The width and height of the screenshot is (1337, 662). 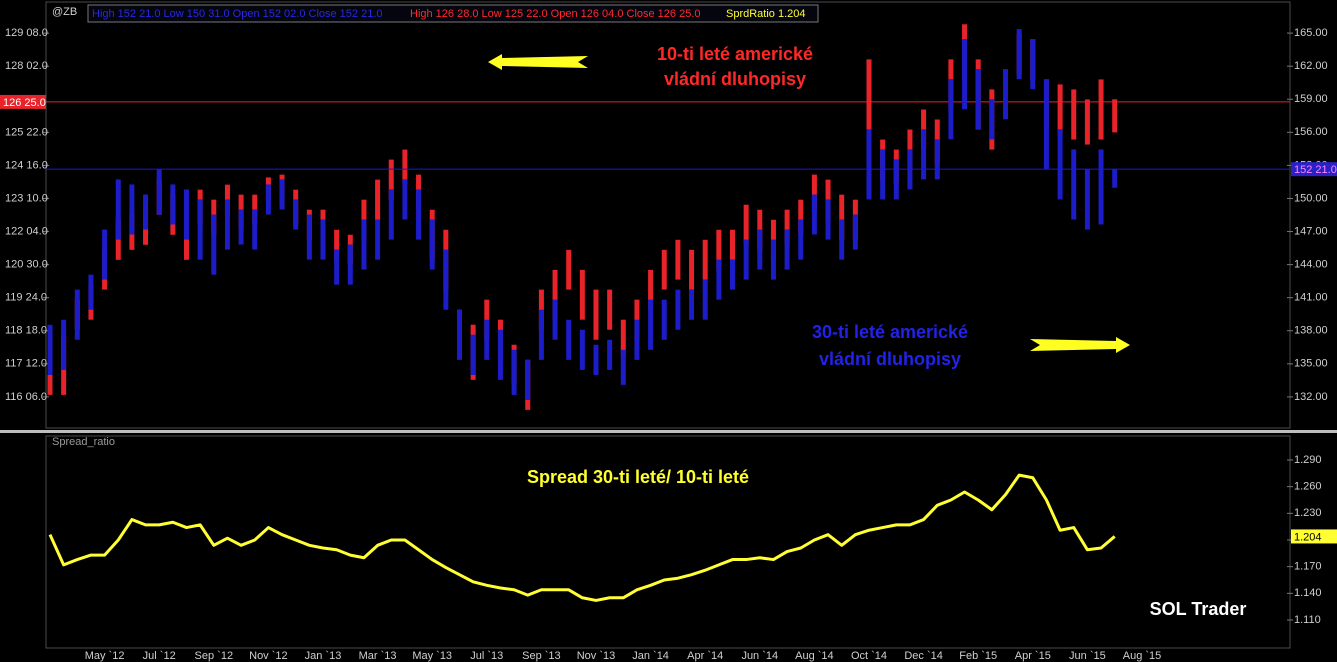 What do you see at coordinates (214, 656) in the screenshot?
I see `x-tick-label: Sep `12` at bounding box center [214, 656].